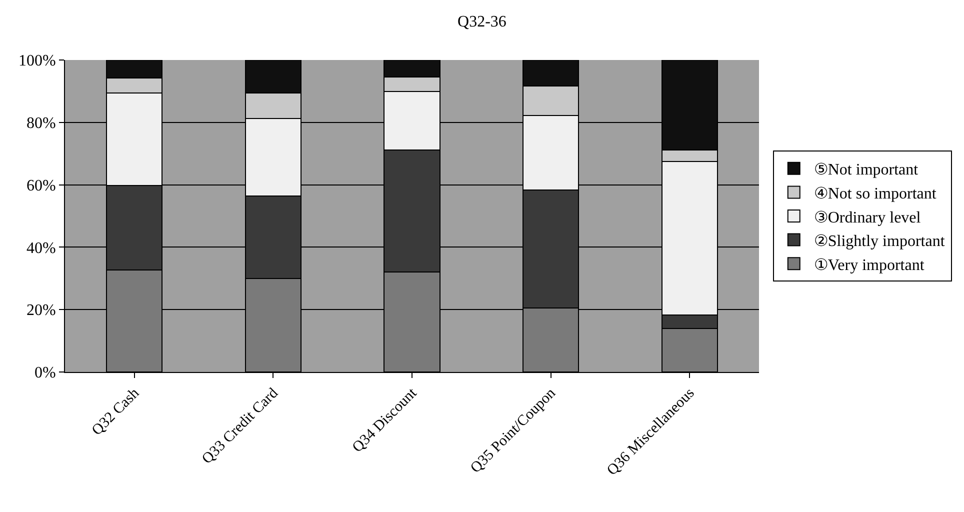 This screenshot has width=964, height=512. I want to click on y-tick-label: 40%, so click(41, 248).